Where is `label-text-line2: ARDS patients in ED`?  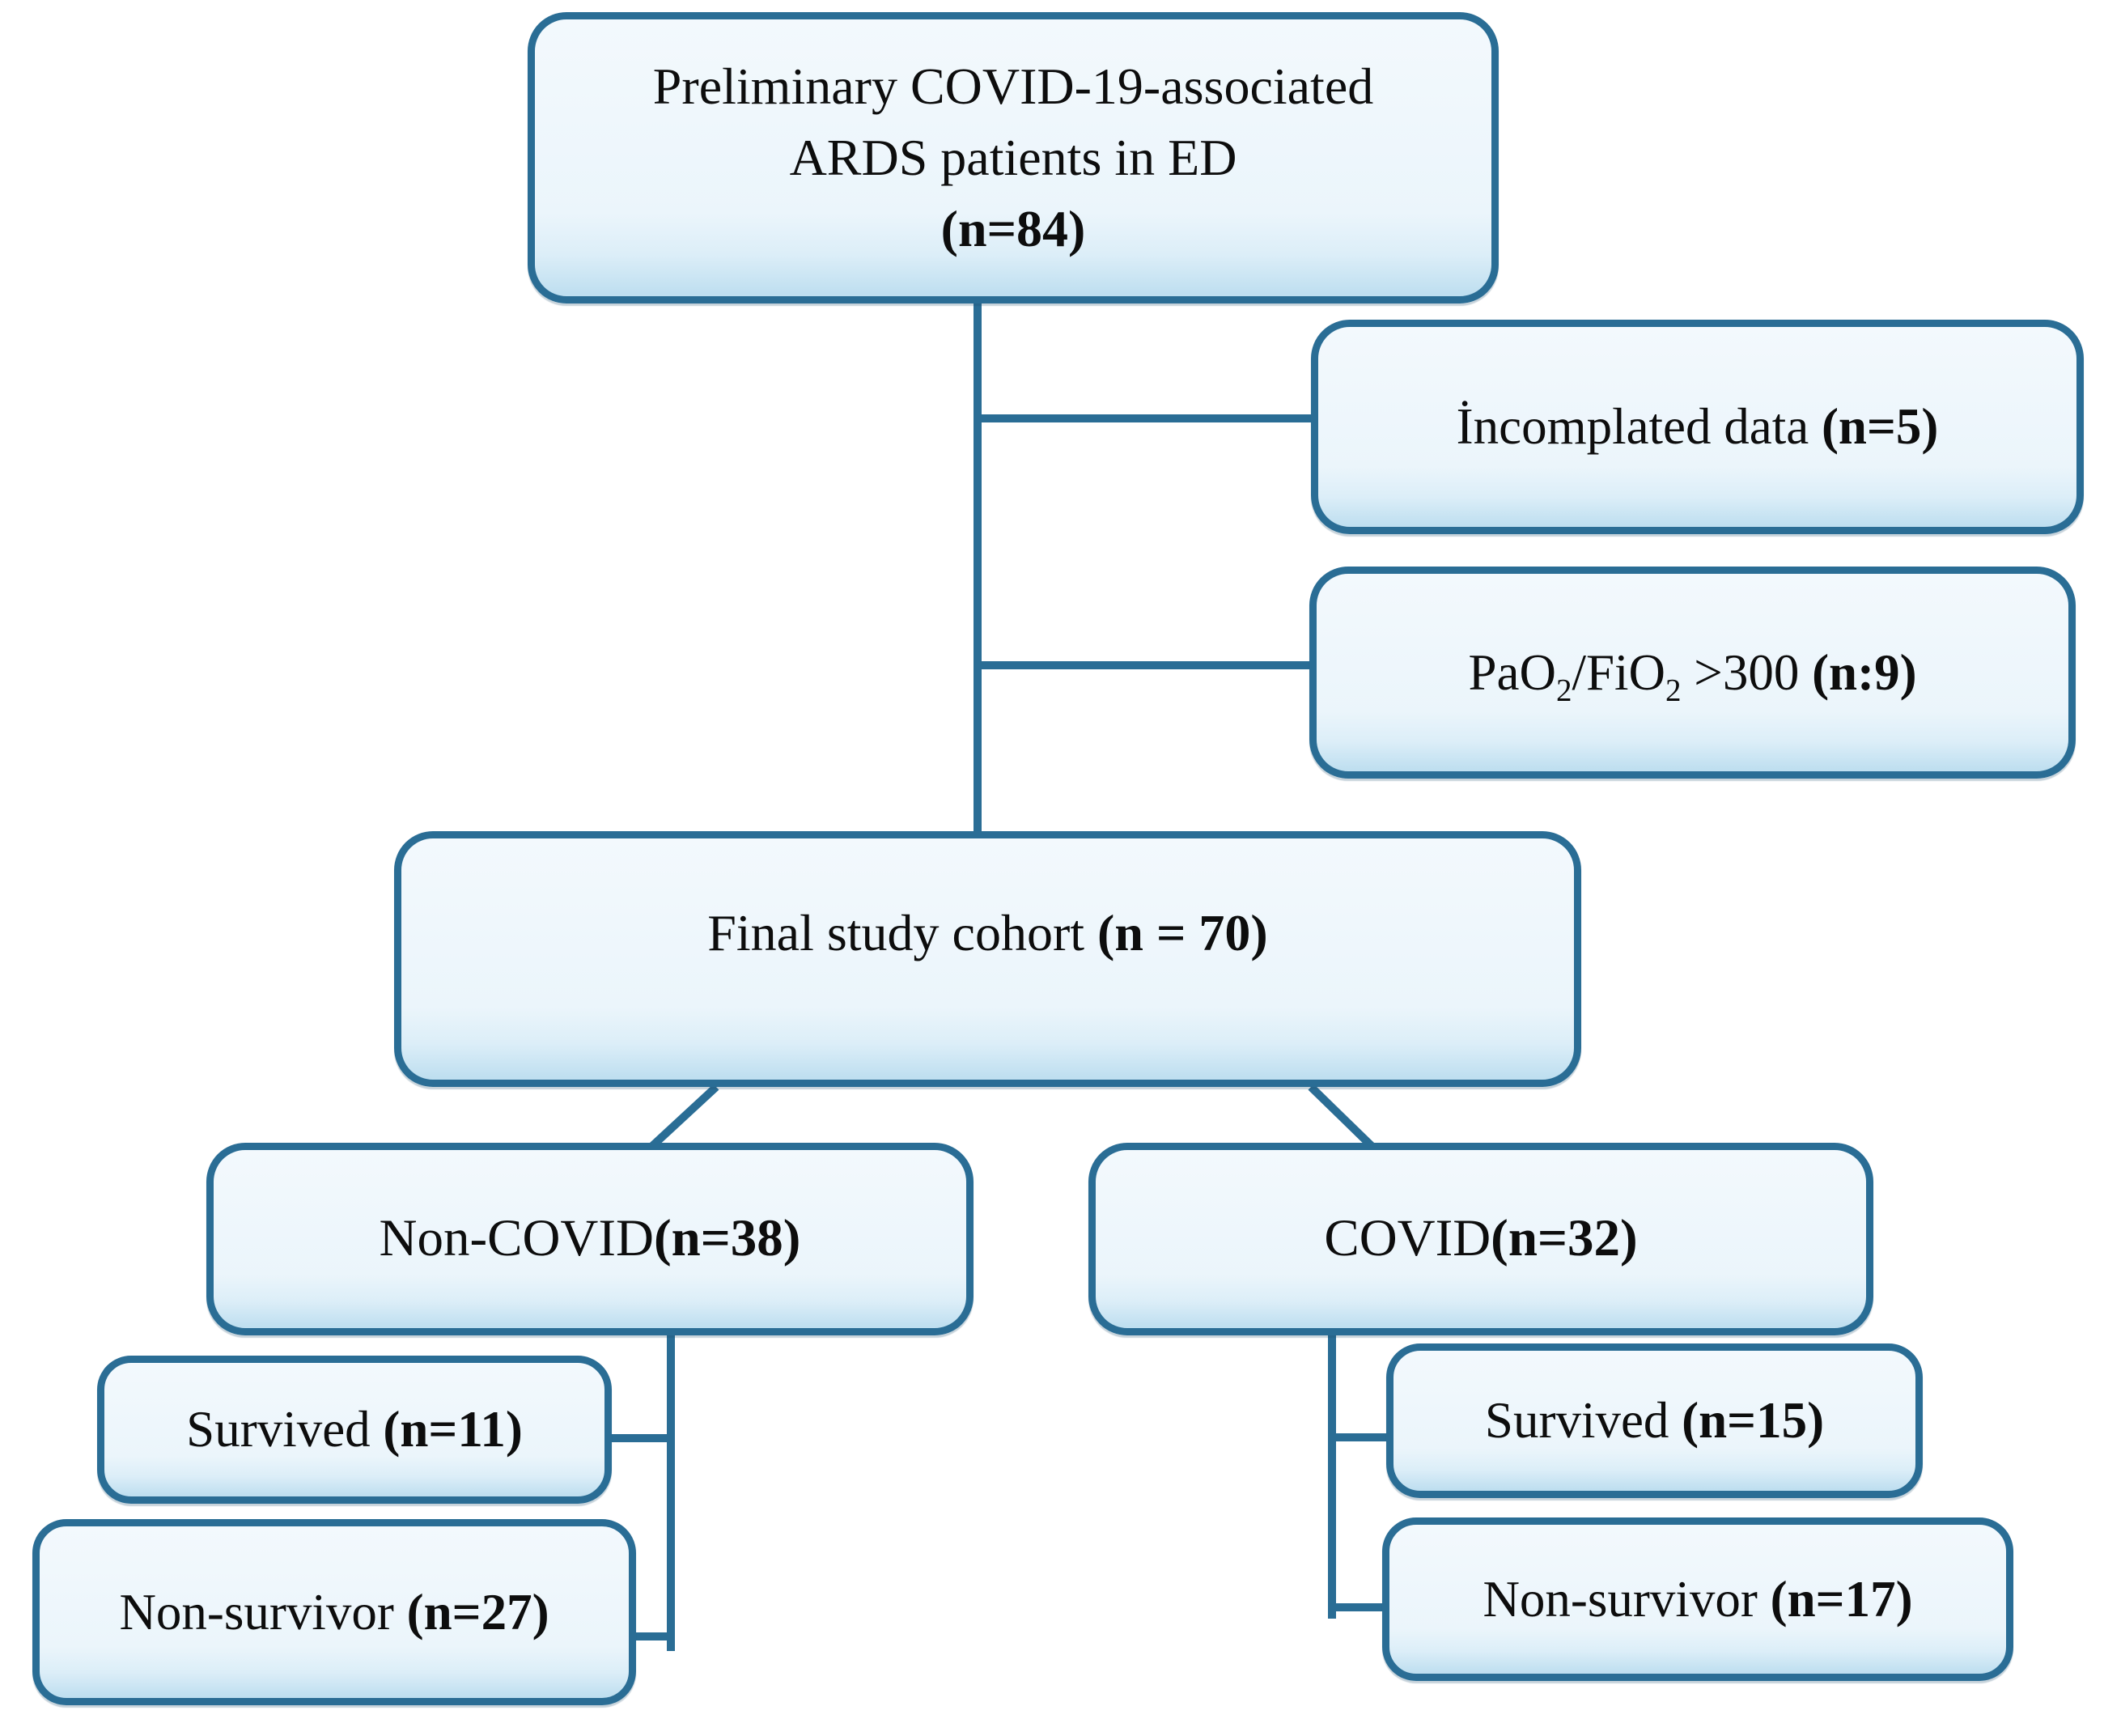 label-text-line2: ARDS patients in ED is located at coordinates (1013, 157).